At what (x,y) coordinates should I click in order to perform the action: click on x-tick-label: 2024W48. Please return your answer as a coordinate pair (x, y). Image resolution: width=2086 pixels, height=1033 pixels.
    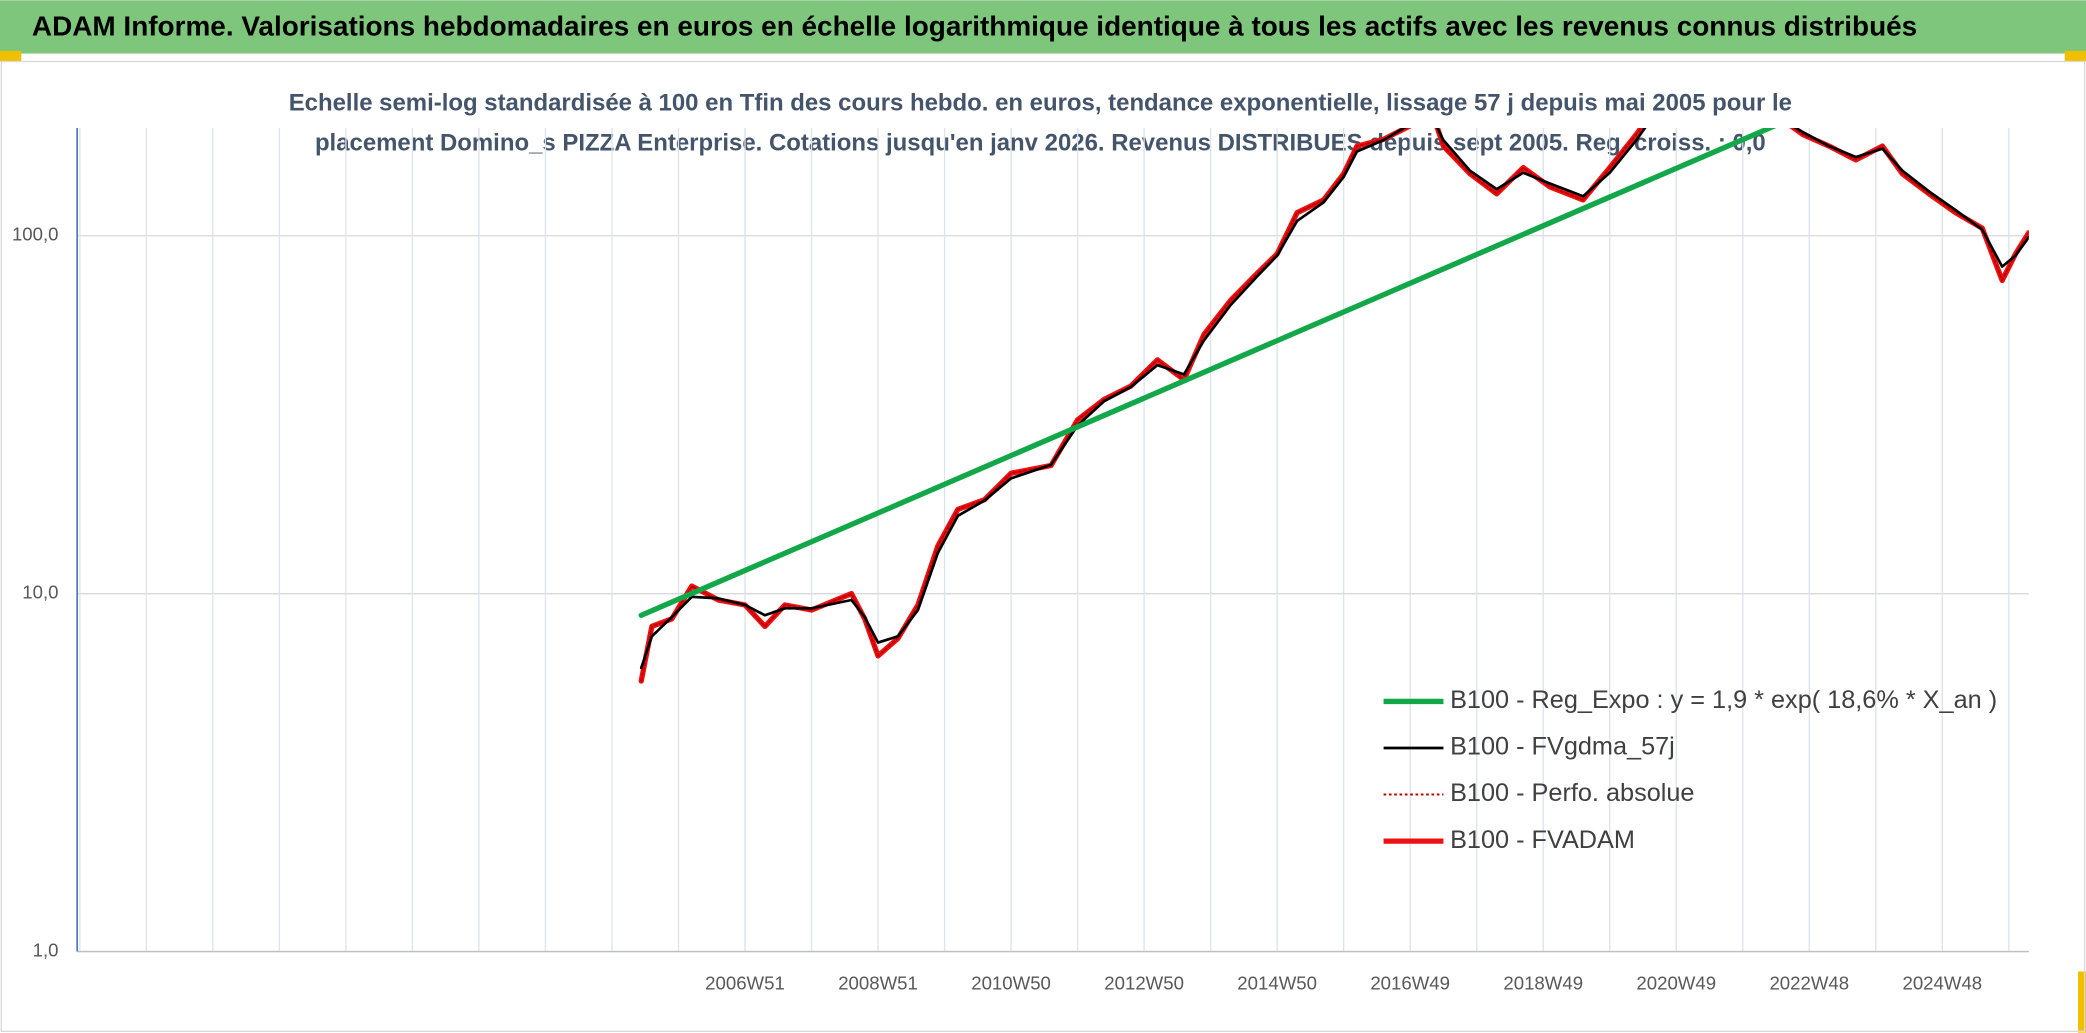
    Looking at the image, I should click on (1942, 983).